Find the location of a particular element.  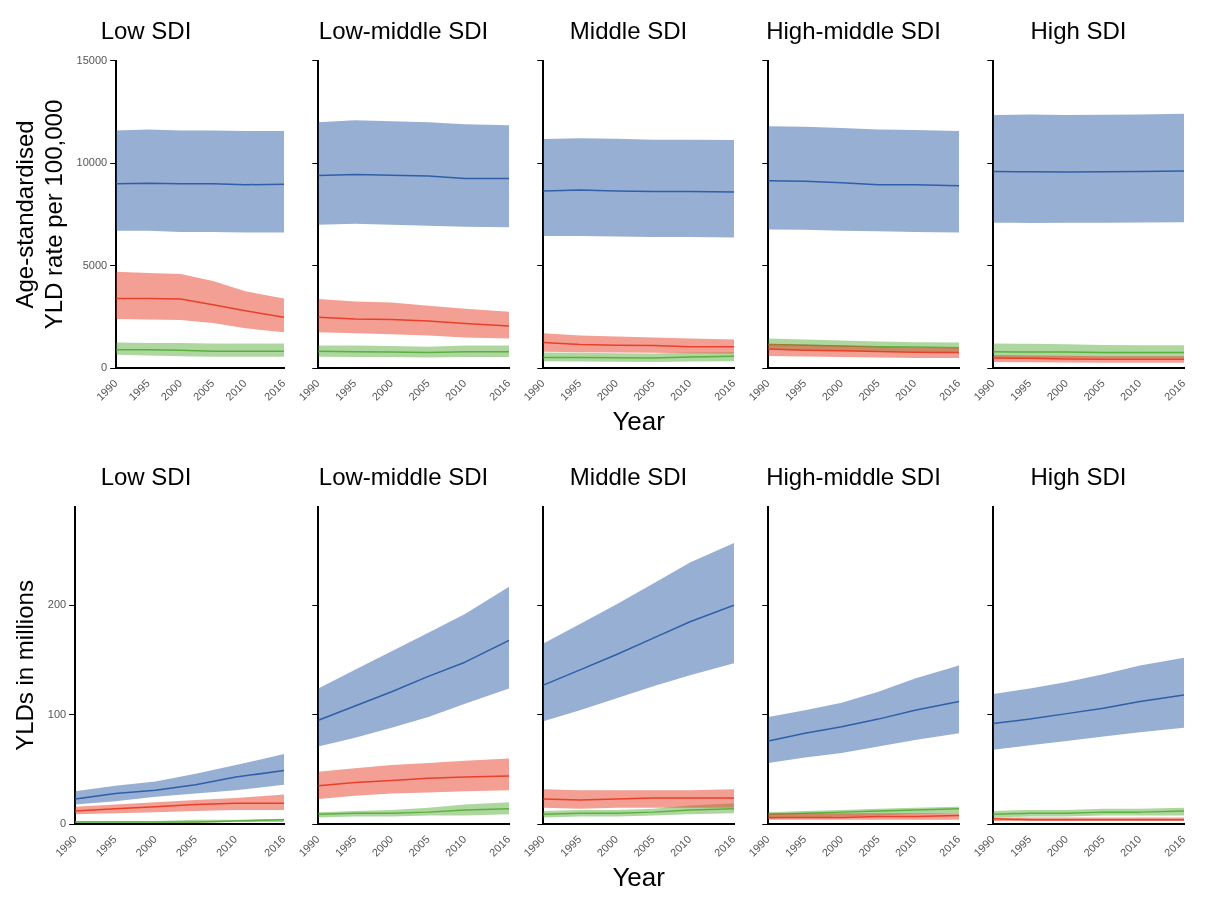

y-tick-label: 15000 is located at coordinates (92, 59).